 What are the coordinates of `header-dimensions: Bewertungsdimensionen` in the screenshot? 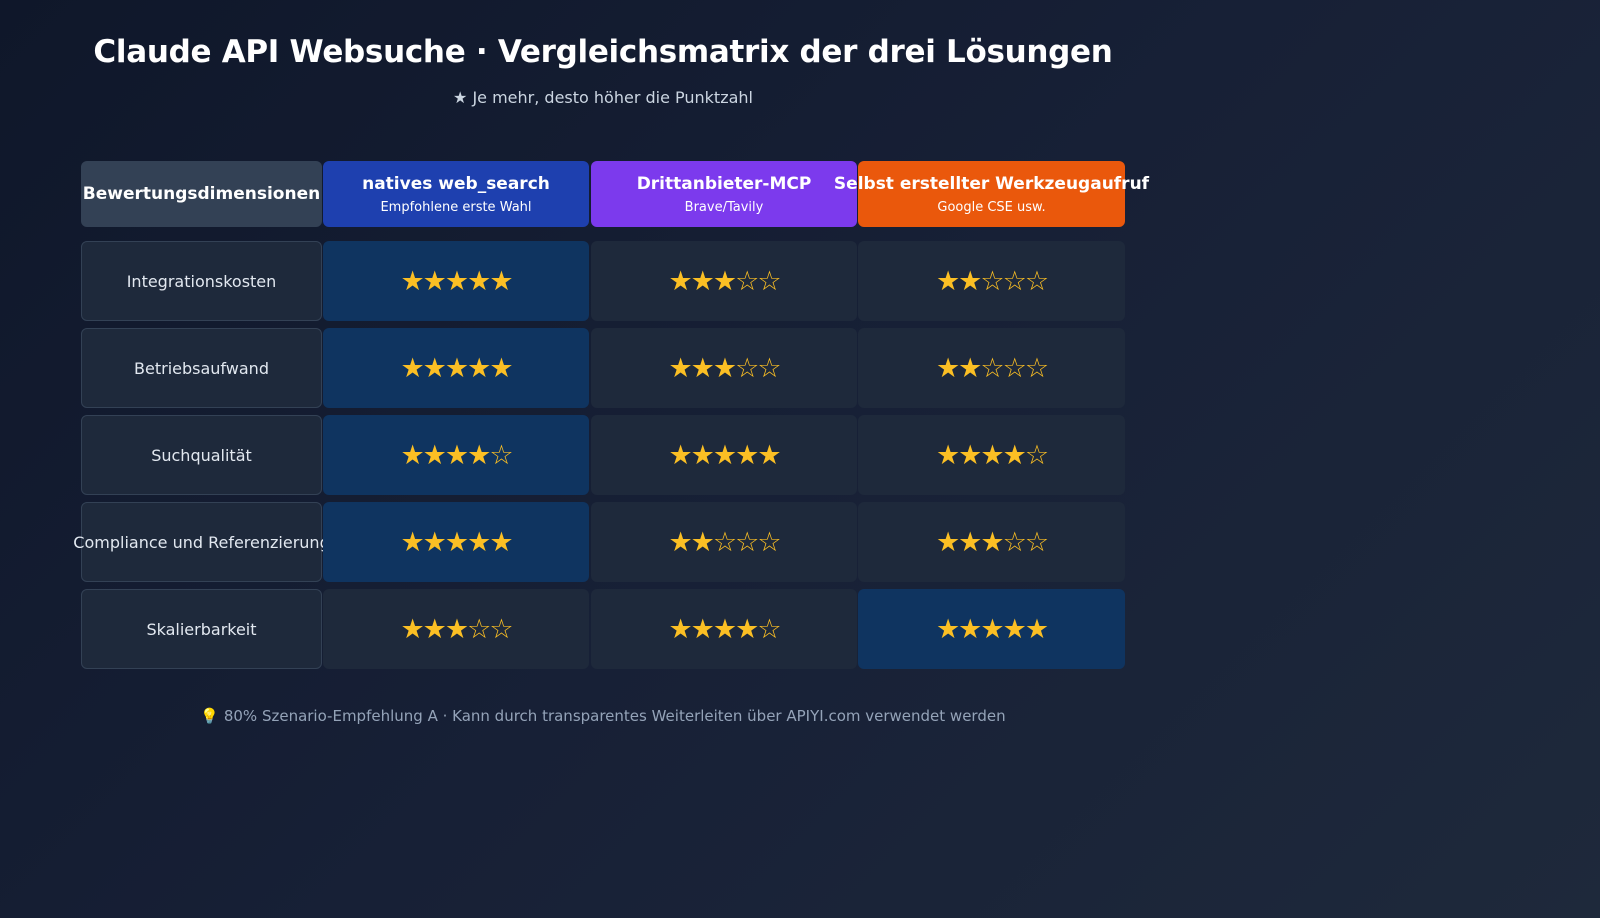 It's located at (201, 194).